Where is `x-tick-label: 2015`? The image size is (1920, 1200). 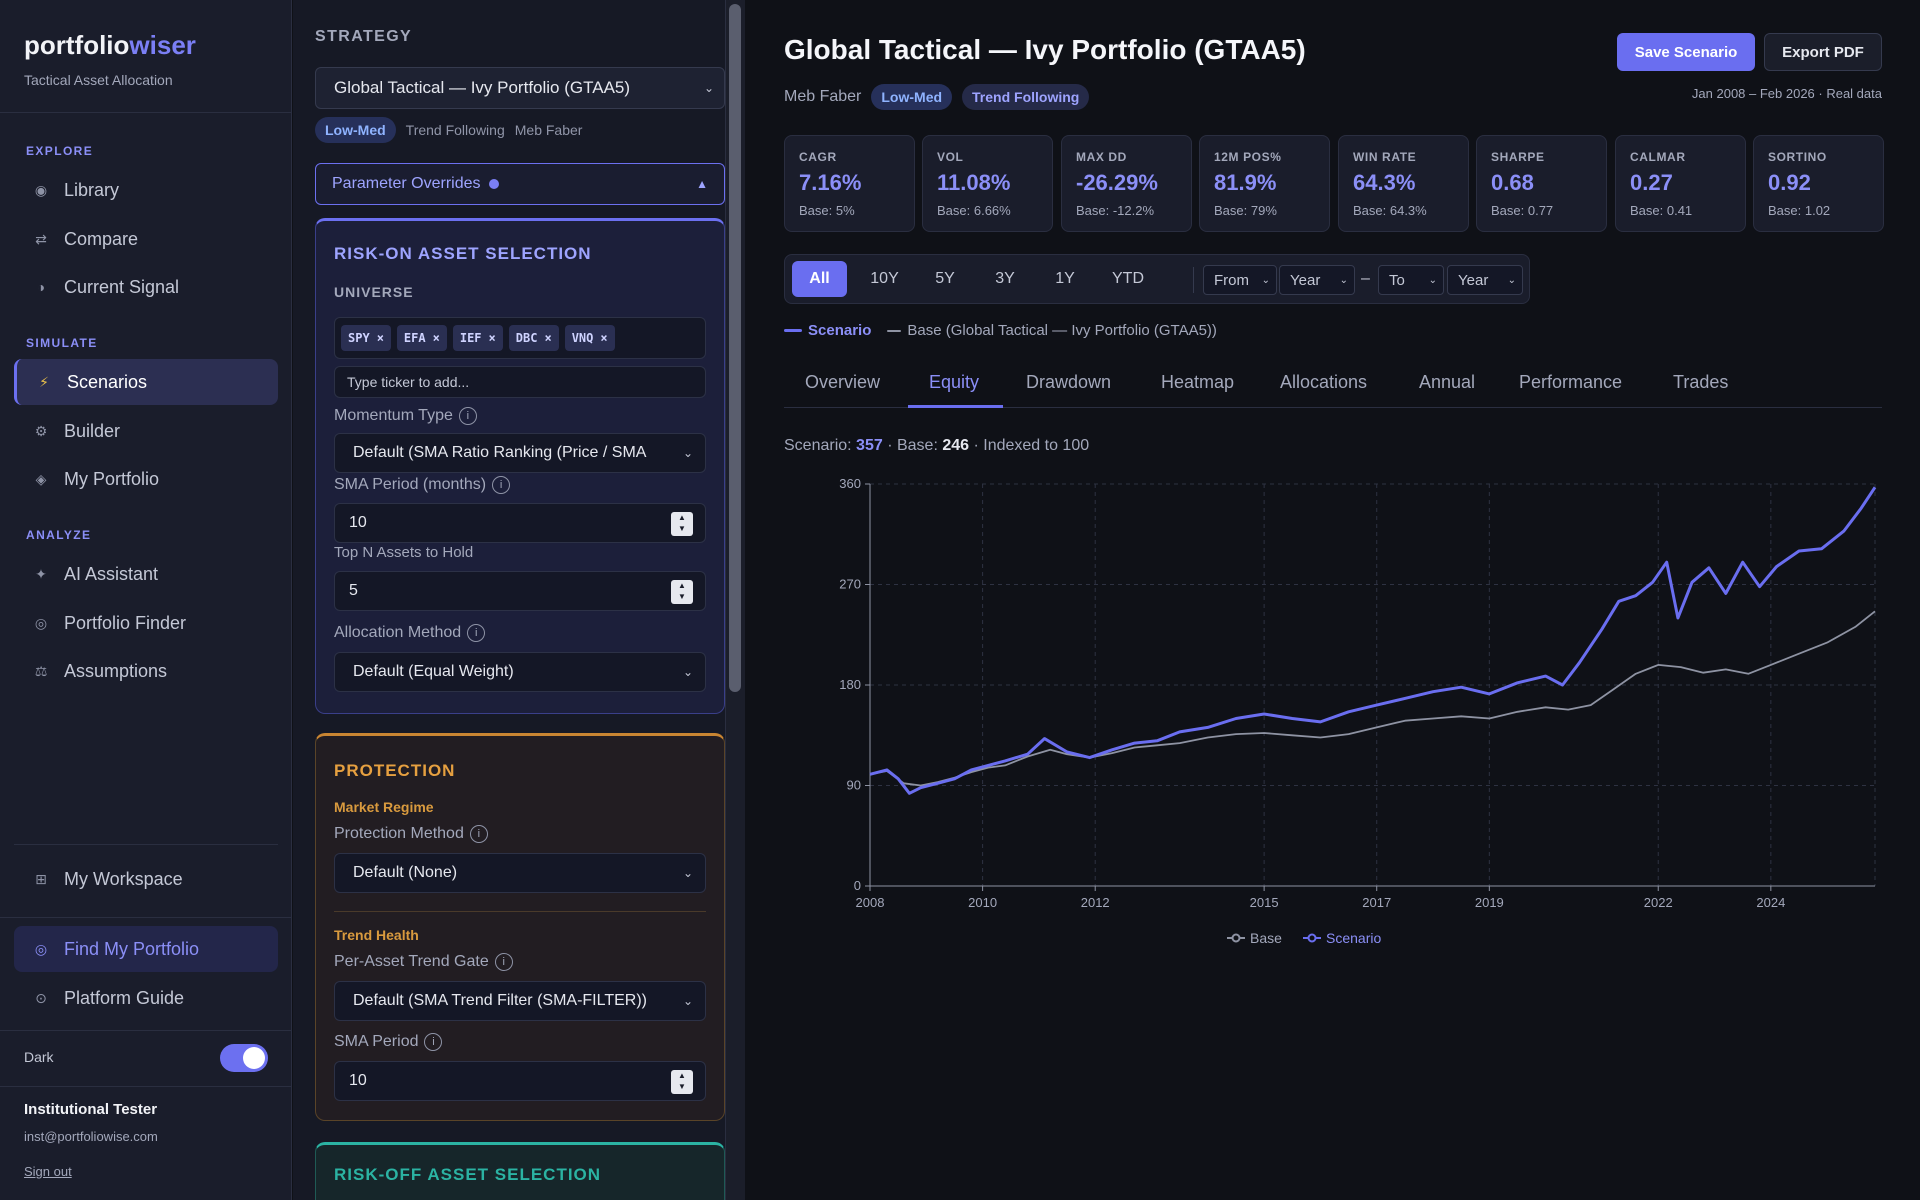
x-tick-label: 2015 is located at coordinates (1264, 902).